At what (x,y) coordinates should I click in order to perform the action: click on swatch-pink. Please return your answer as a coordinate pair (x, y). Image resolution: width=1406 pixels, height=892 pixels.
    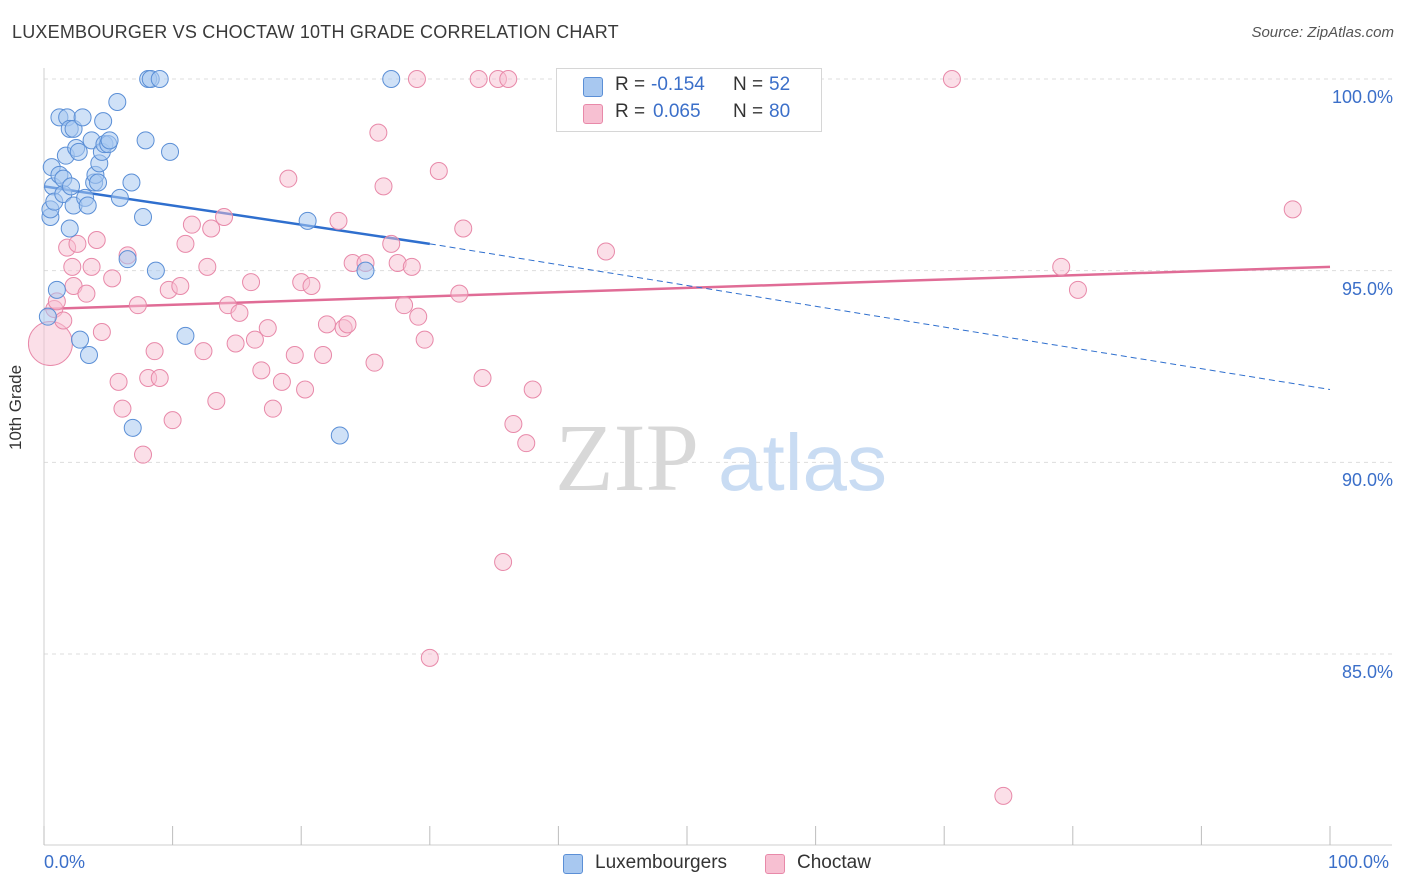
    Looking at the image, I should click on (593, 114).